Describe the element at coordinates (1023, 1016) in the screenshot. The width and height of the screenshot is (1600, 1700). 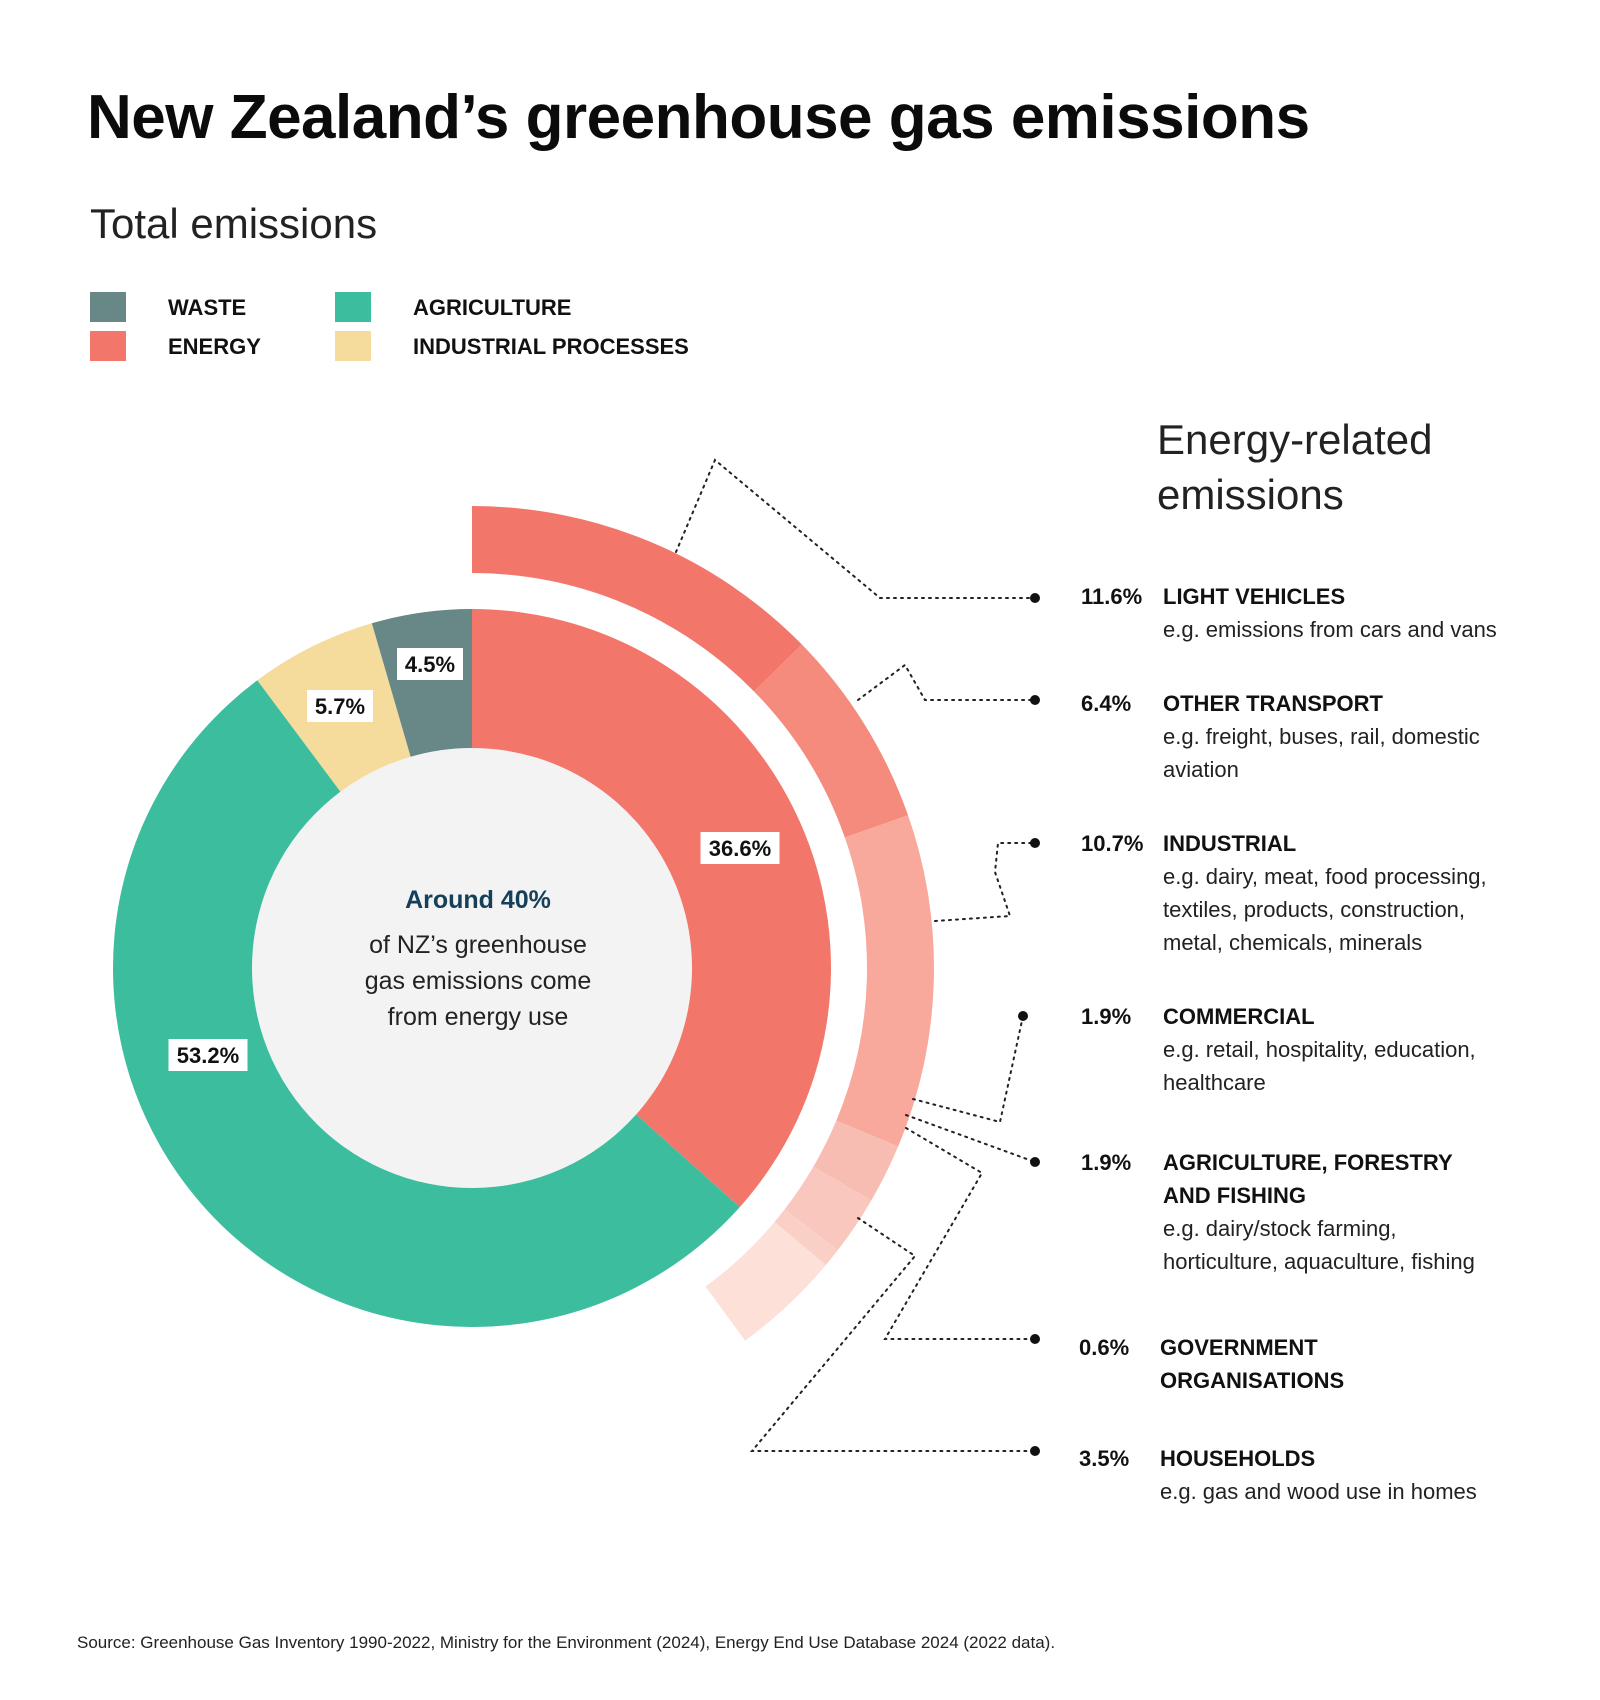
I see `leader-dot-commercial` at that location.